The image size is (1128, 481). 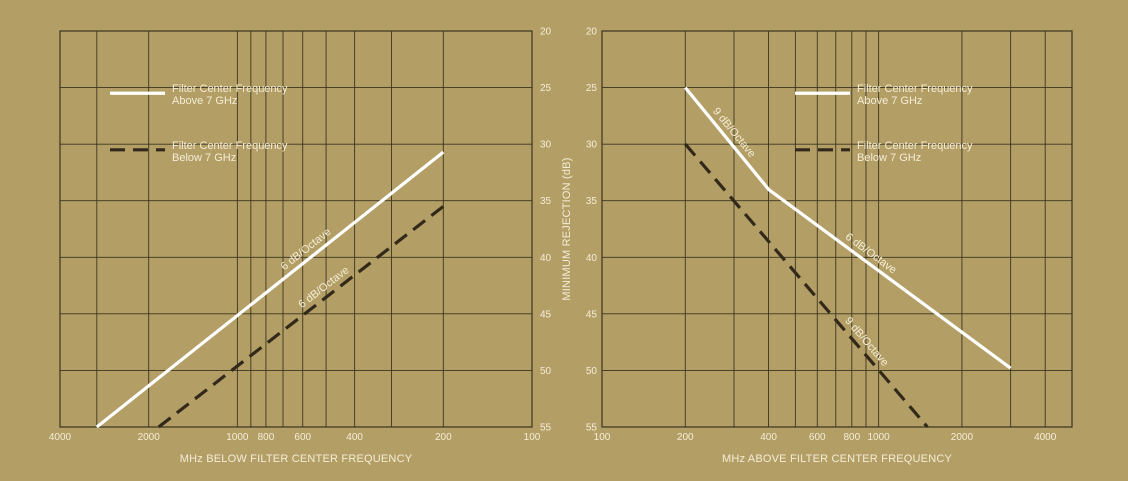 I want to click on x-axis-title: MHz ABOVE FILTER CENTER FREQUENCY, so click(x=837, y=459).